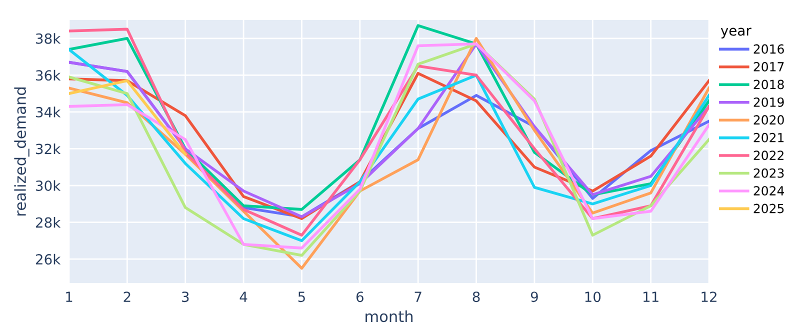 Image resolution: width=801 pixels, height=335 pixels. I want to click on y-tick-label: 34k, so click(48, 112).